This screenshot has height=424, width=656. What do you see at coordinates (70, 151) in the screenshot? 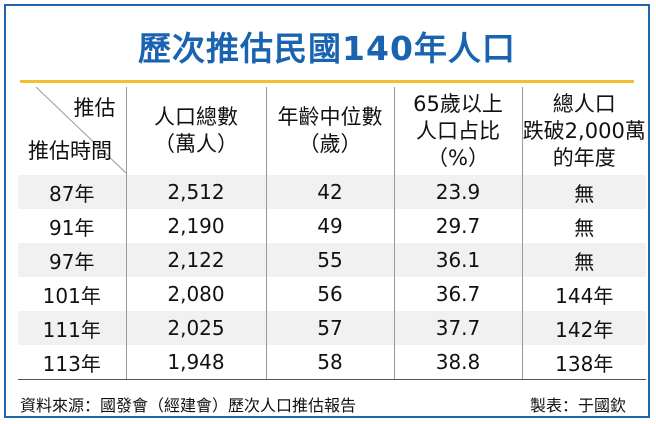
I see `corner-label-projection-time: 推估時間` at bounding box center [70, 151].